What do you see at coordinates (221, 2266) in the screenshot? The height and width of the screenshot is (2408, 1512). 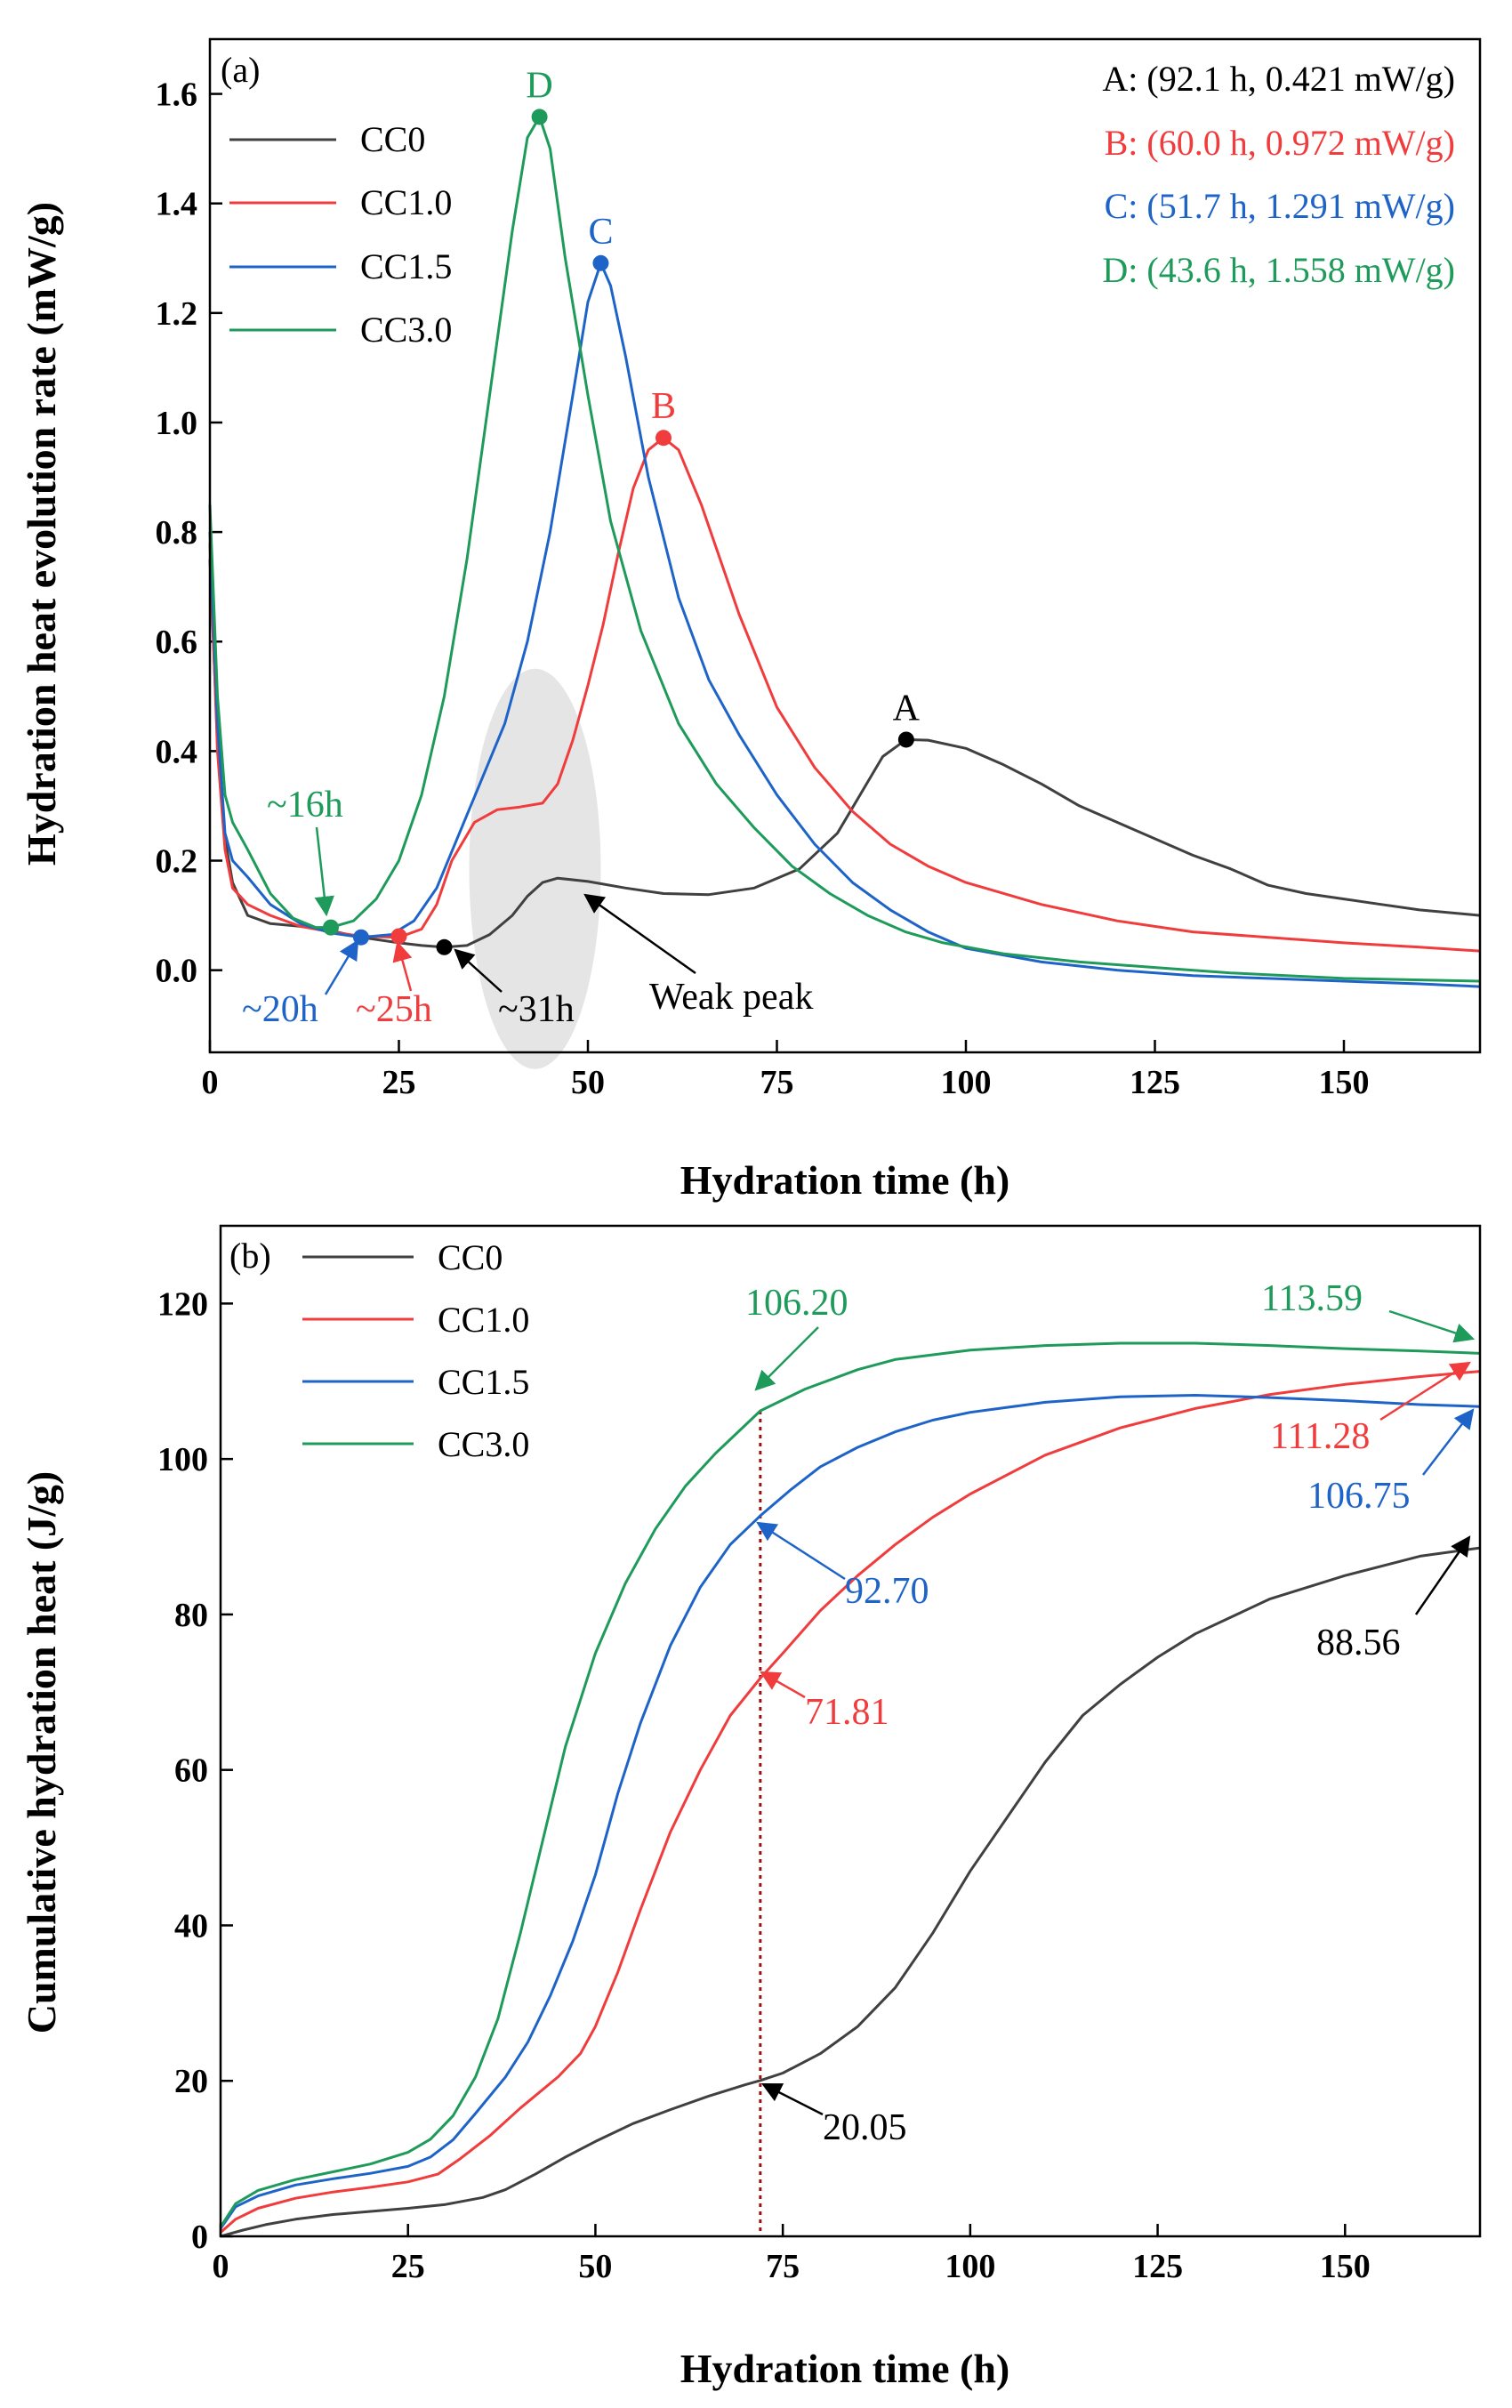 I see `panel-b-x-tick-label: 0` at bounding box center [221, 2266].